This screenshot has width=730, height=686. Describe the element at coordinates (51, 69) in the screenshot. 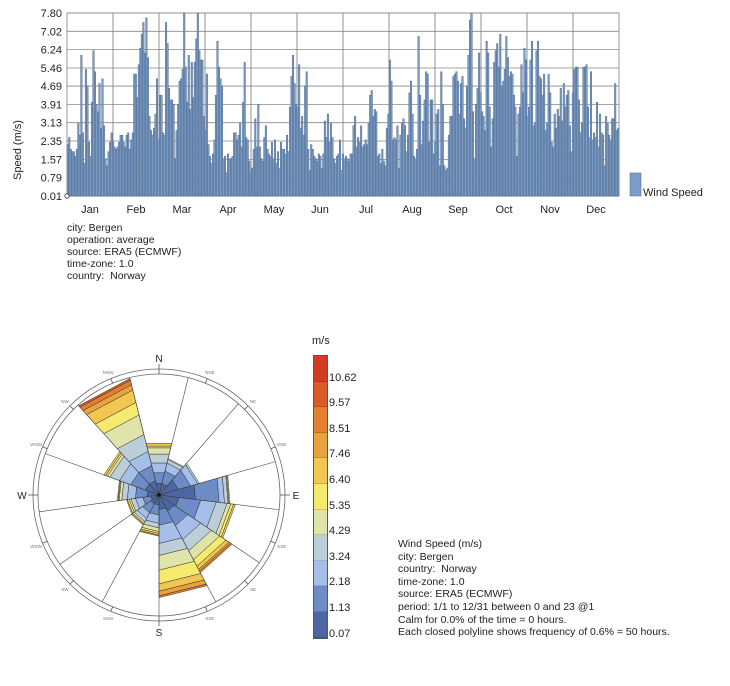

I see `y-tick-label: 5.46` at that location.